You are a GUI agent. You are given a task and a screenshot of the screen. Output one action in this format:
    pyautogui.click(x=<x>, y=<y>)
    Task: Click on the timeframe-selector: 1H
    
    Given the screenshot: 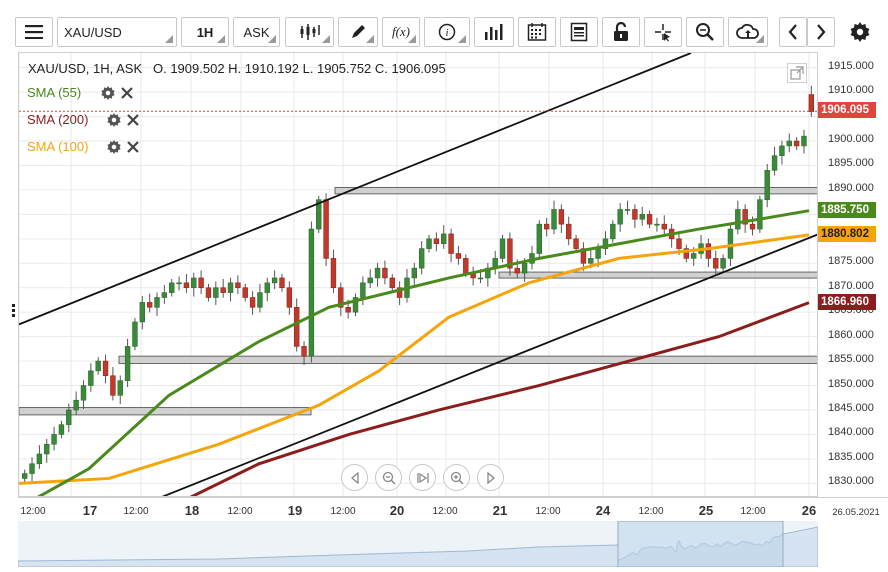 What is the action you would take?
    pyautogui.click(x=205, y=32)
    